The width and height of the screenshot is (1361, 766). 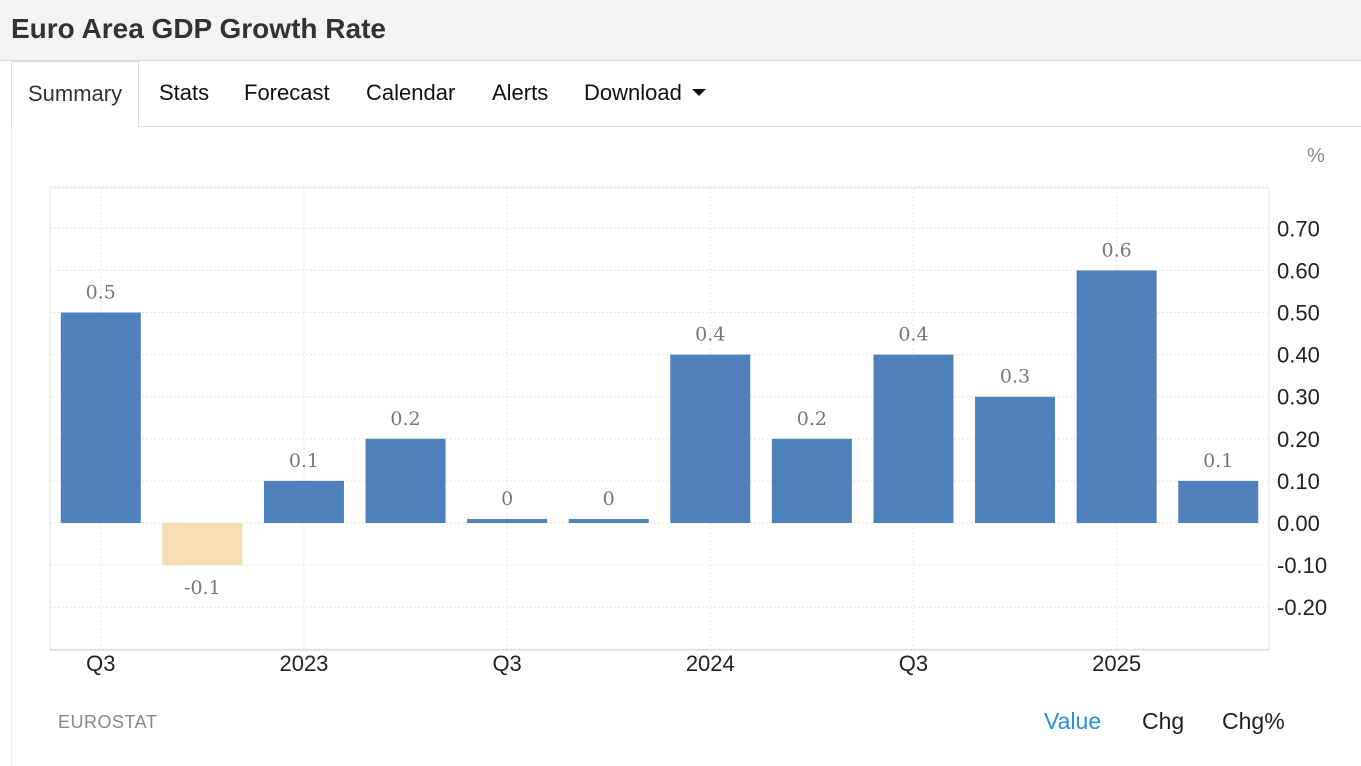 I want to click on y-unit-label: %, so click(x=1316, y=156).